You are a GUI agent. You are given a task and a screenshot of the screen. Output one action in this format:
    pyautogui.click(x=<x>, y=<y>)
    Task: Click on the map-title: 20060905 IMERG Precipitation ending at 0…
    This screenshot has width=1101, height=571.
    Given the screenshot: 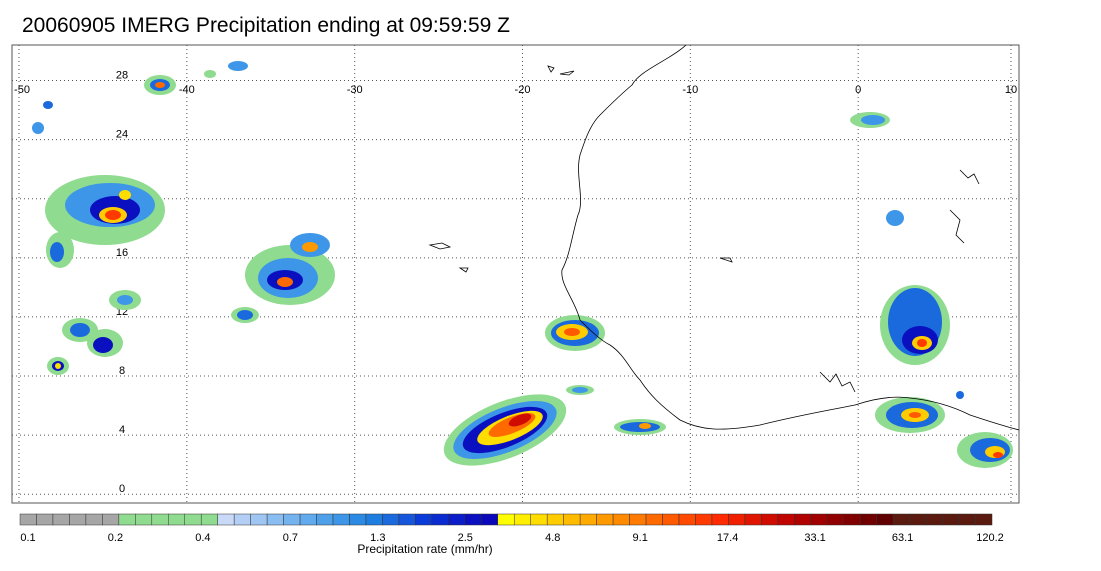 What is the action you would take?
    pyautogui.click(x=266, y=25)
    